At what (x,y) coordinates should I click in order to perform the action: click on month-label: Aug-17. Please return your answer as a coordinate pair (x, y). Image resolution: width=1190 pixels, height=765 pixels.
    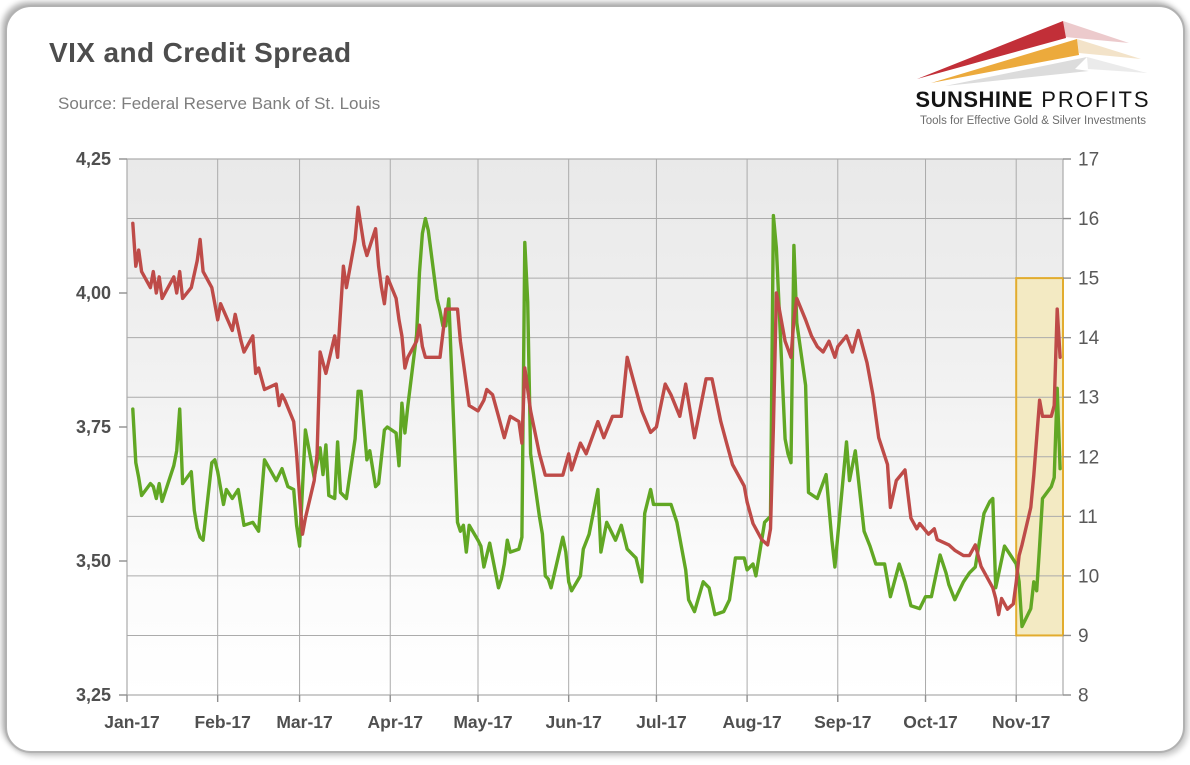
    Looking at the image, I should click on (751, 722).